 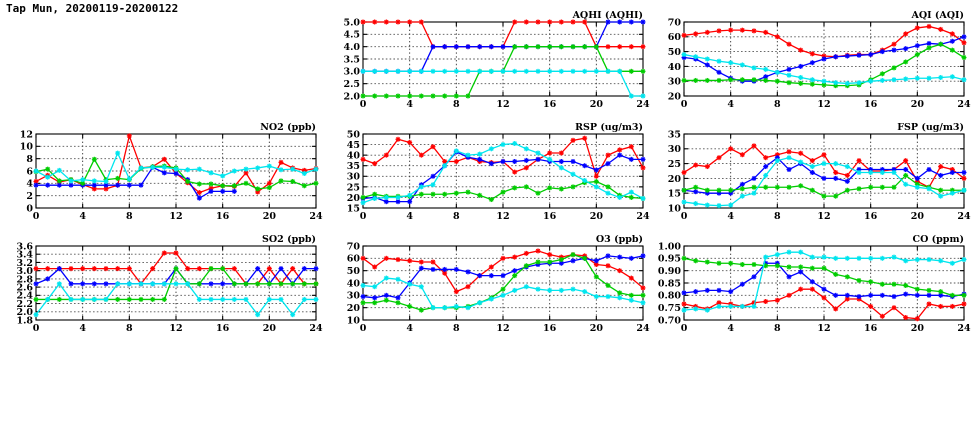 I want to click on y-tick-label: 40, so click(x=354, y=156).